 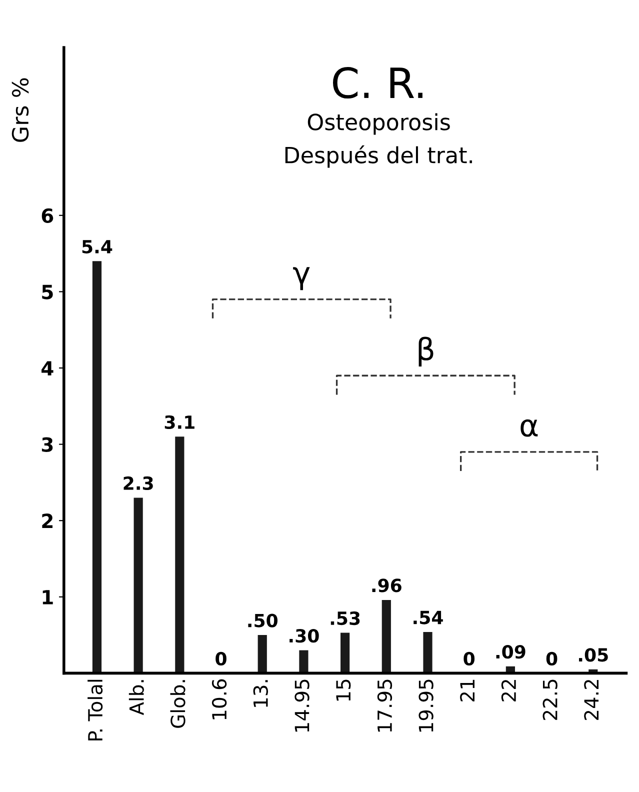 I want to click on x-tick-label: 17.95, so click(x=384, y=706).